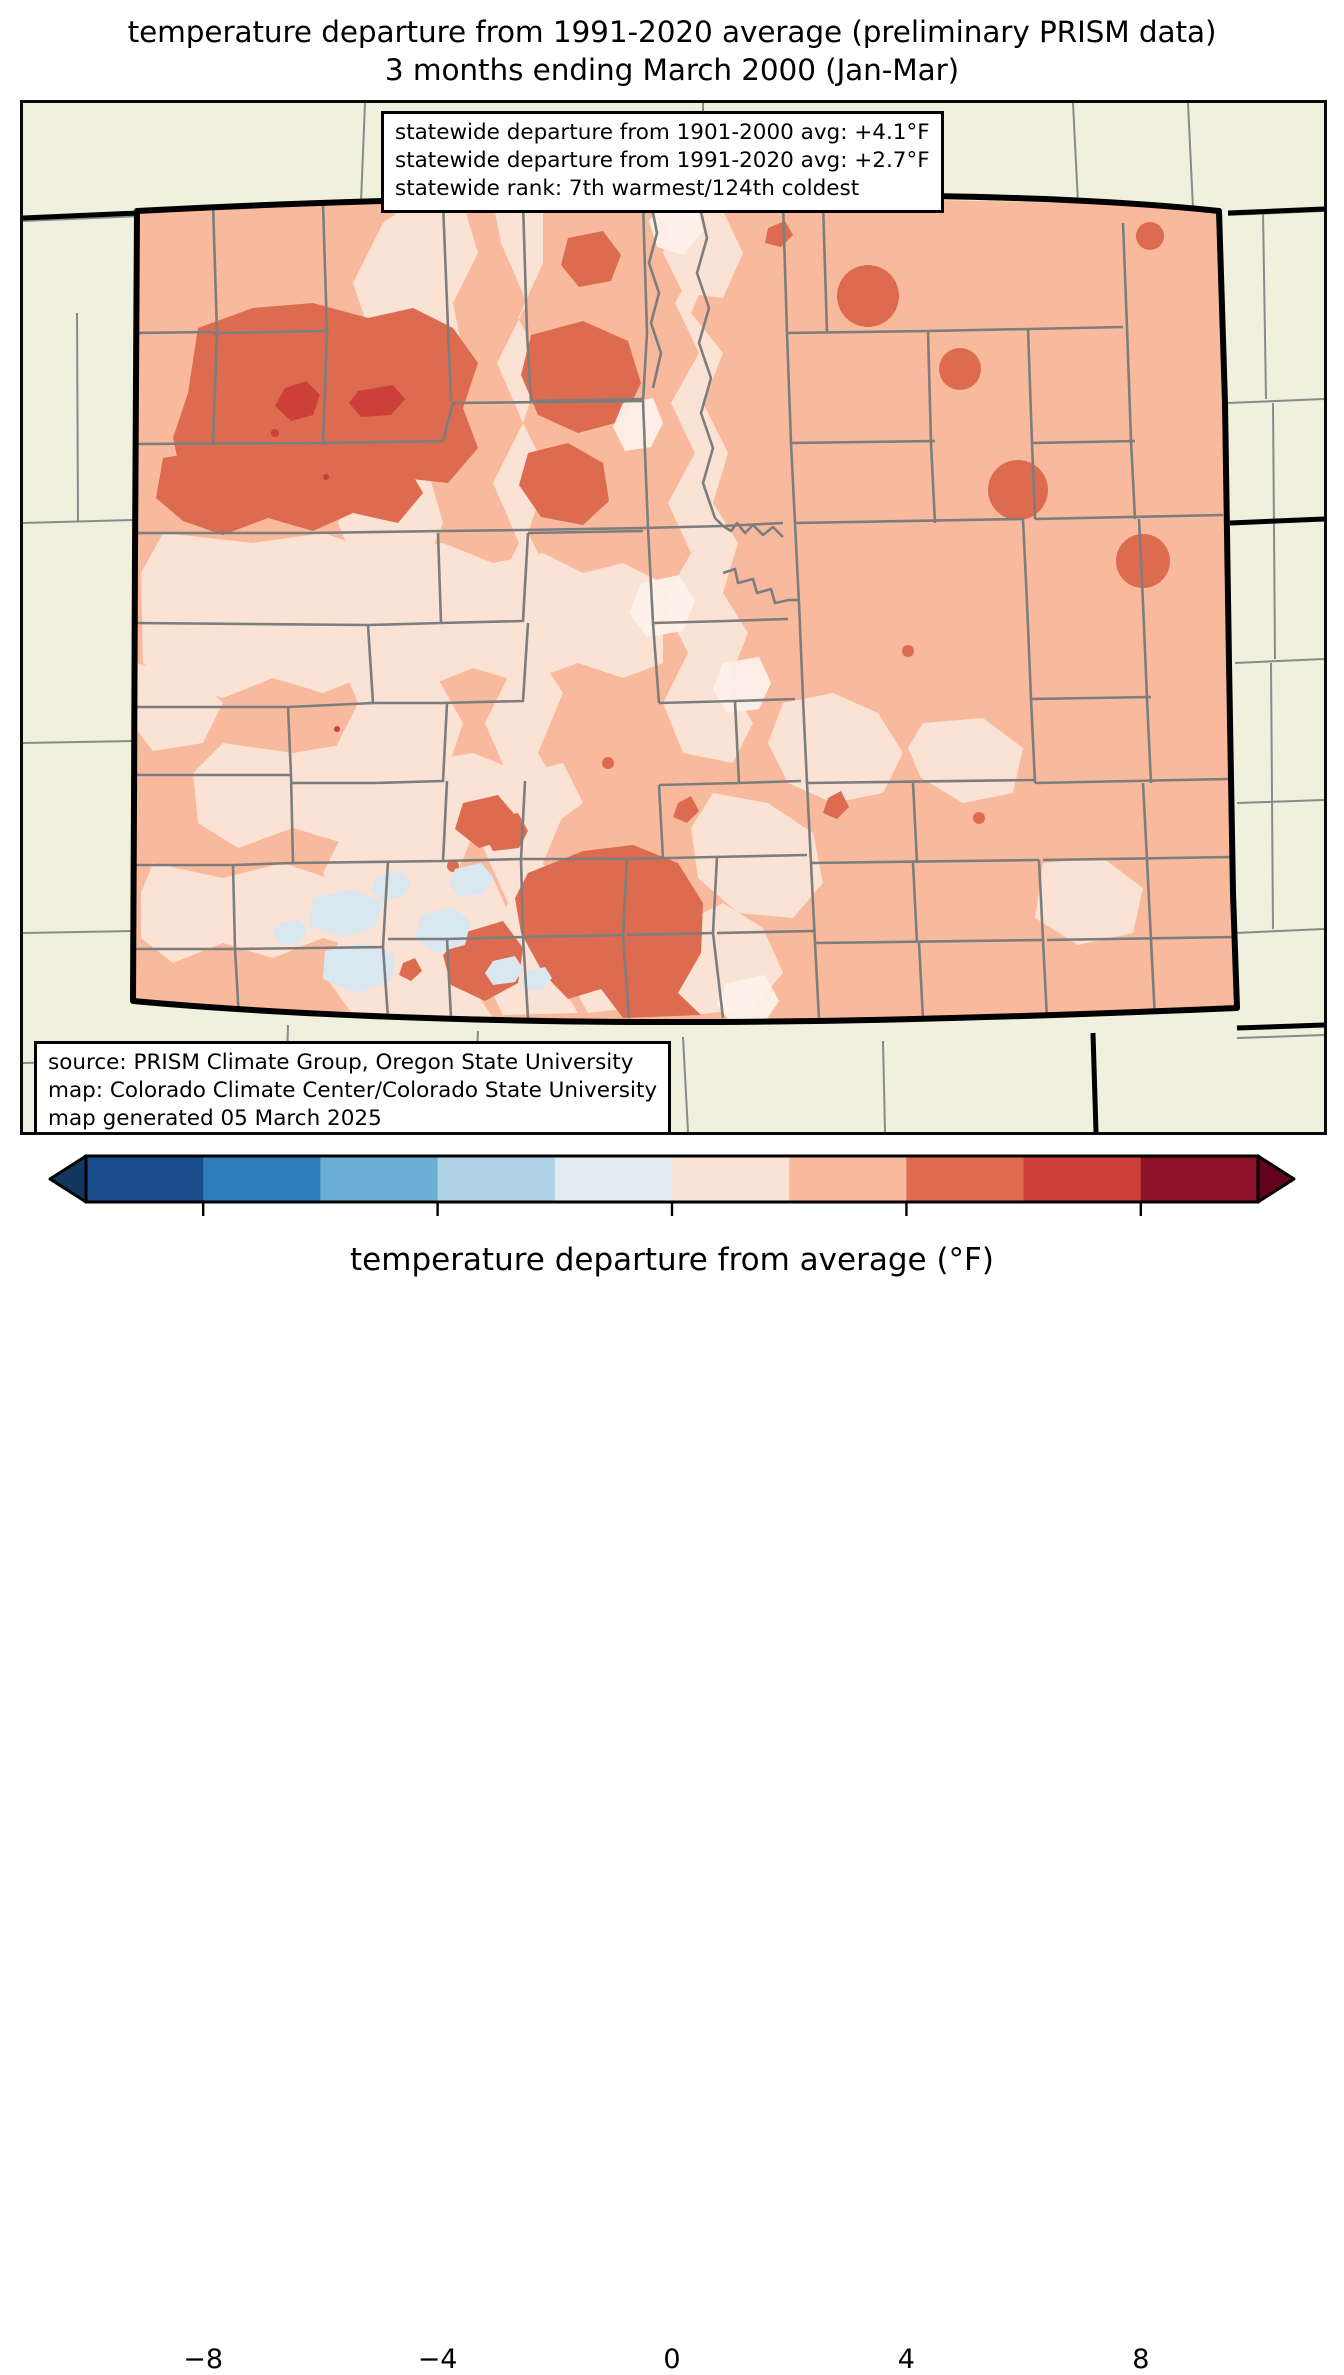 This screenshot has width=1344, height=2375. Describe the element at coordinates (672, 69) in the screenshot. I see `title-line-2: 3 months ending March 2000 (Jan-Mar)` at that location.